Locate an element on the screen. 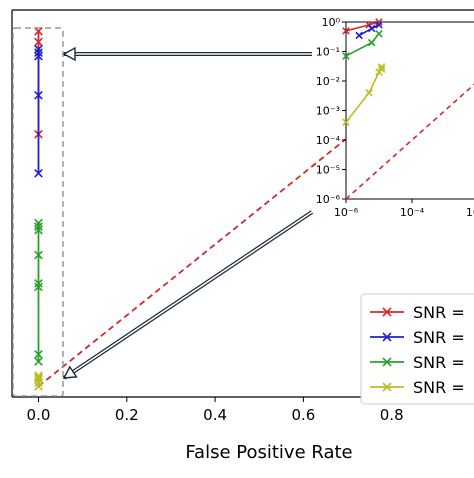 The height and width of the screenshot is (478, 474). x-tick-label: 0.4 is located at coordinates (215, 415).